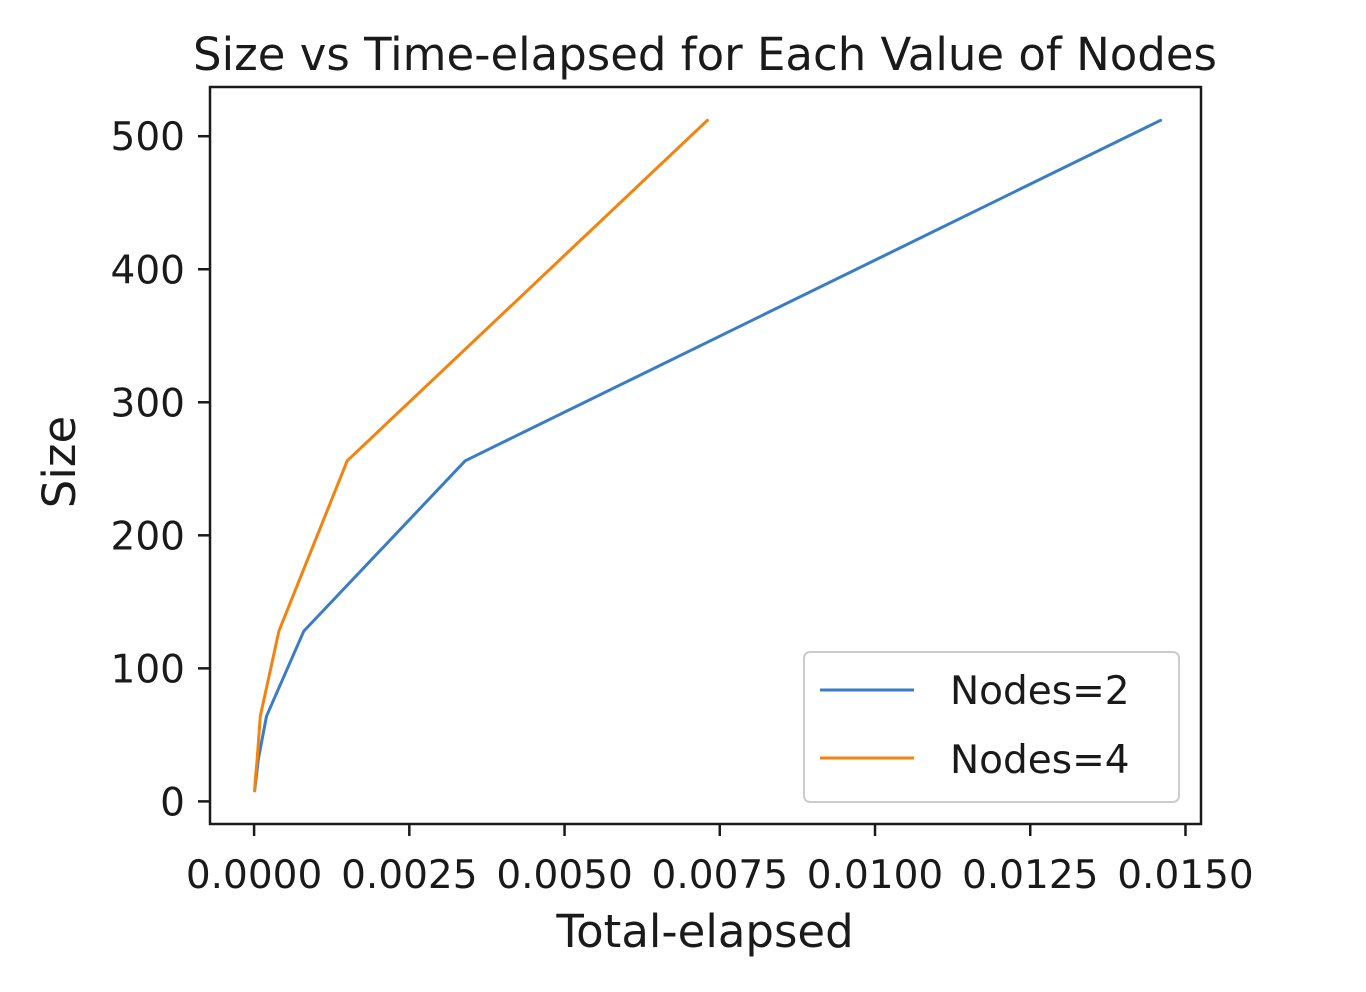 The height and width of the screenshot is (992, 1366). Describe the element at coordinates (704, 931) in the screenshot. I see `x-axis-label: Total-elapsed` at that location.